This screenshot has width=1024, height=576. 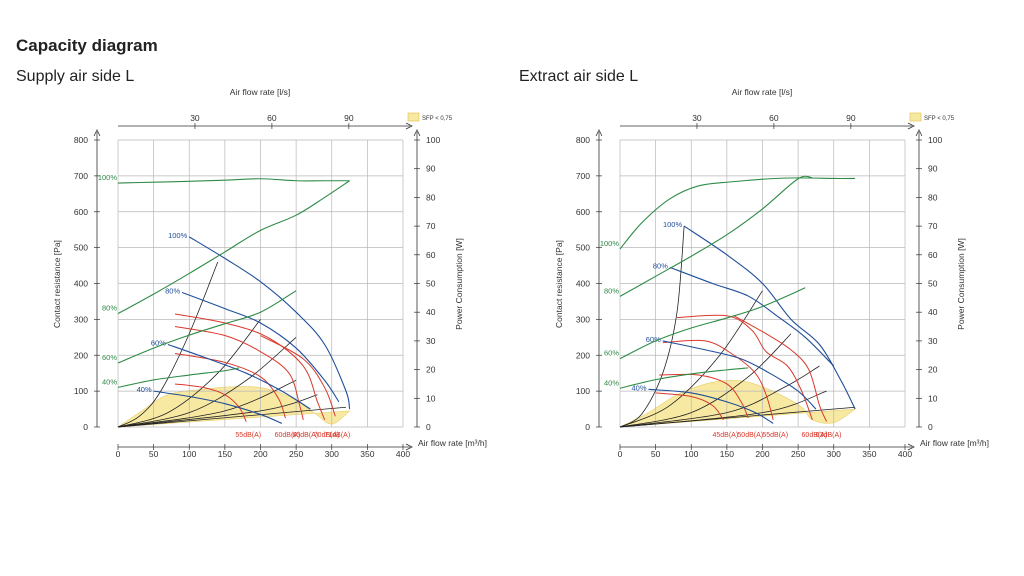 I want to click on fan-curve-label: 40%, so click(x=144, y=389).